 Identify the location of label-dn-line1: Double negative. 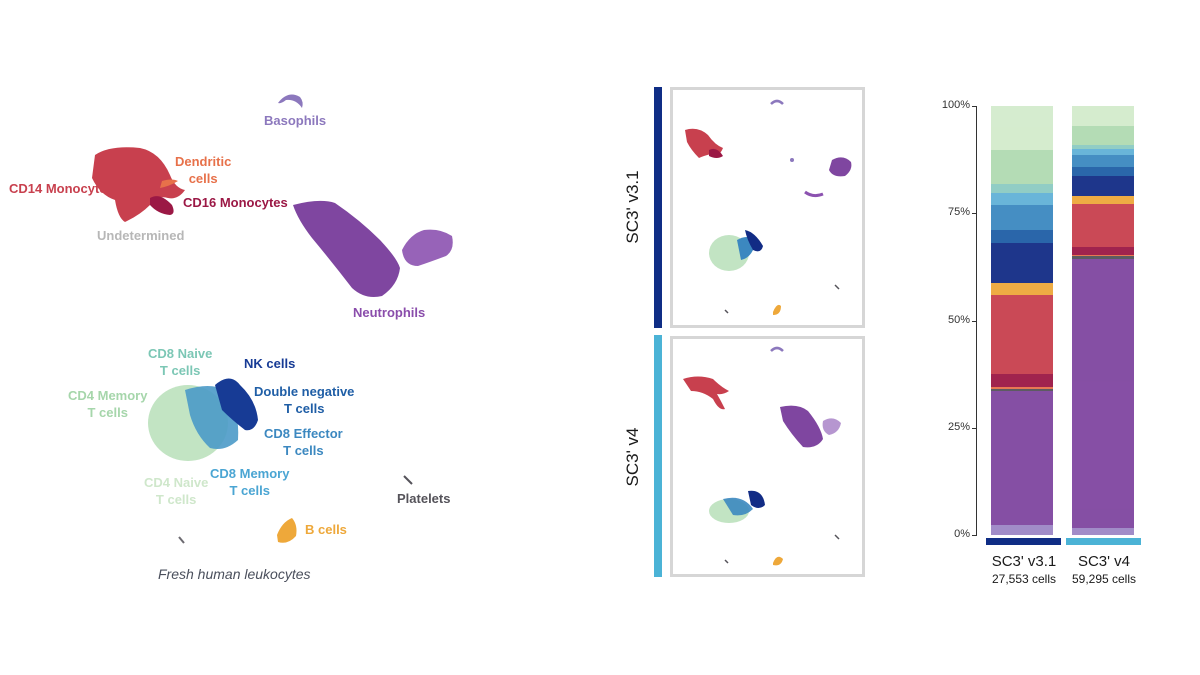
(304, 391).